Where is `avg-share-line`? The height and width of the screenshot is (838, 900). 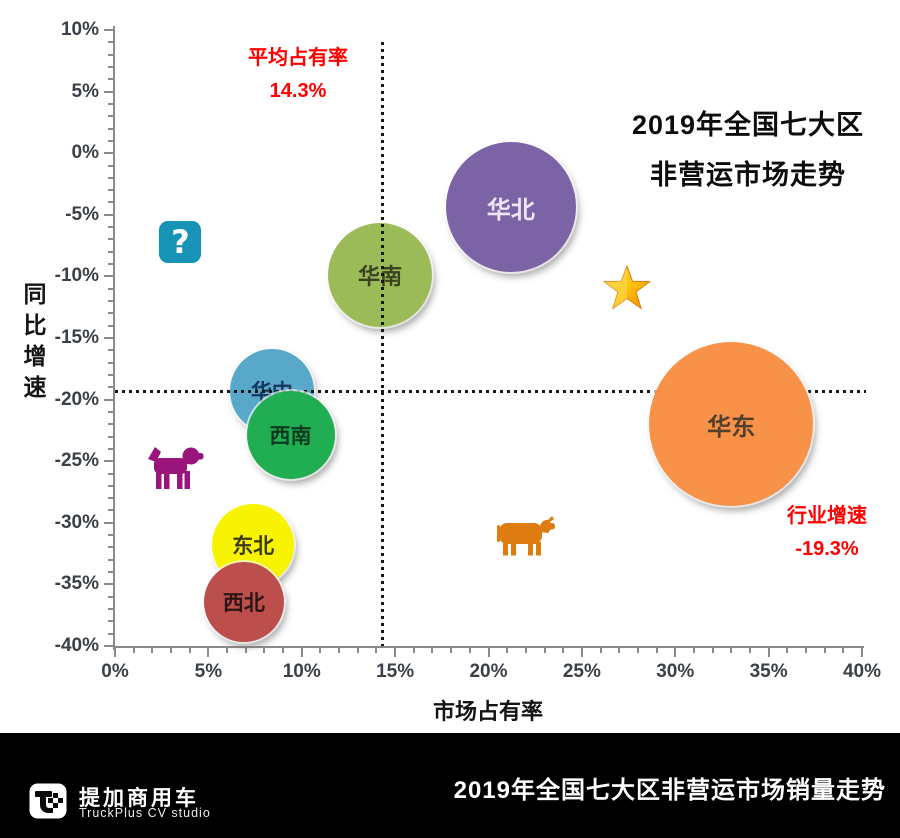
avg-share-line is located at coordinates (383, 344).